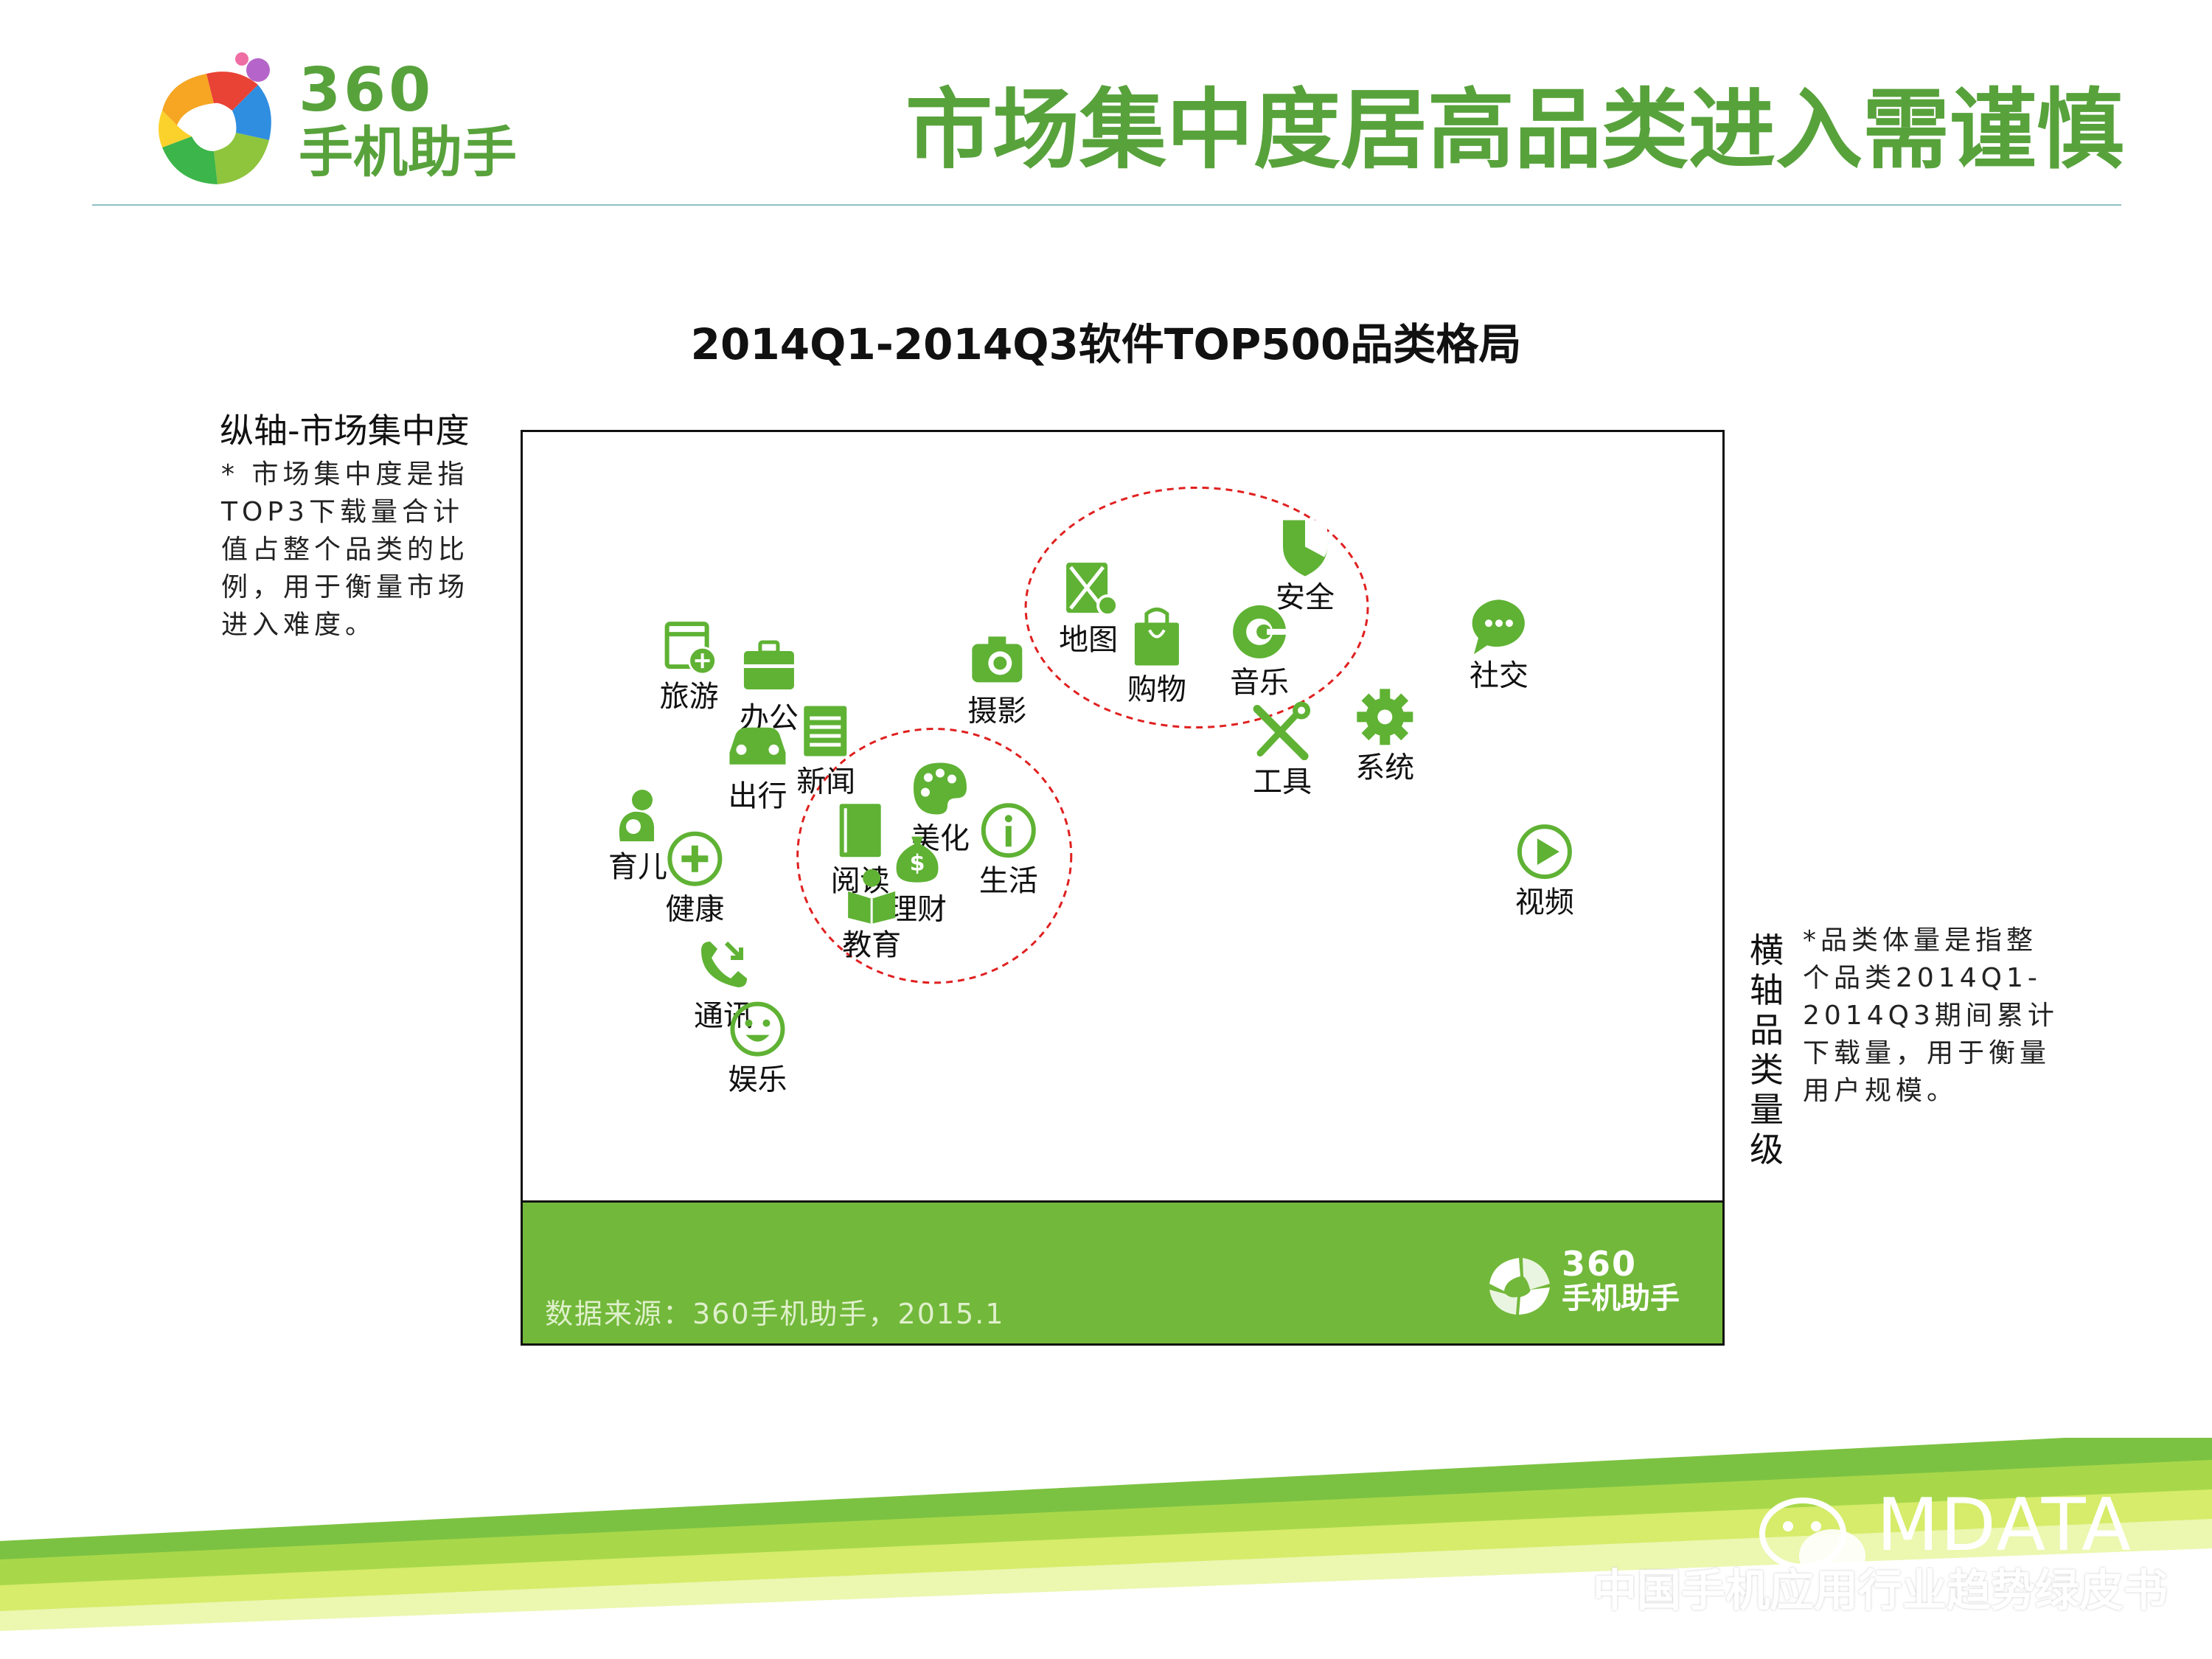 The height and width of the screenshot is (1659, 2212). What do you see at coordinates (345, 431) in the screenshot?
I see `y-axis-label: 纵轴-市场集中度` at bounding box center [345, 431].